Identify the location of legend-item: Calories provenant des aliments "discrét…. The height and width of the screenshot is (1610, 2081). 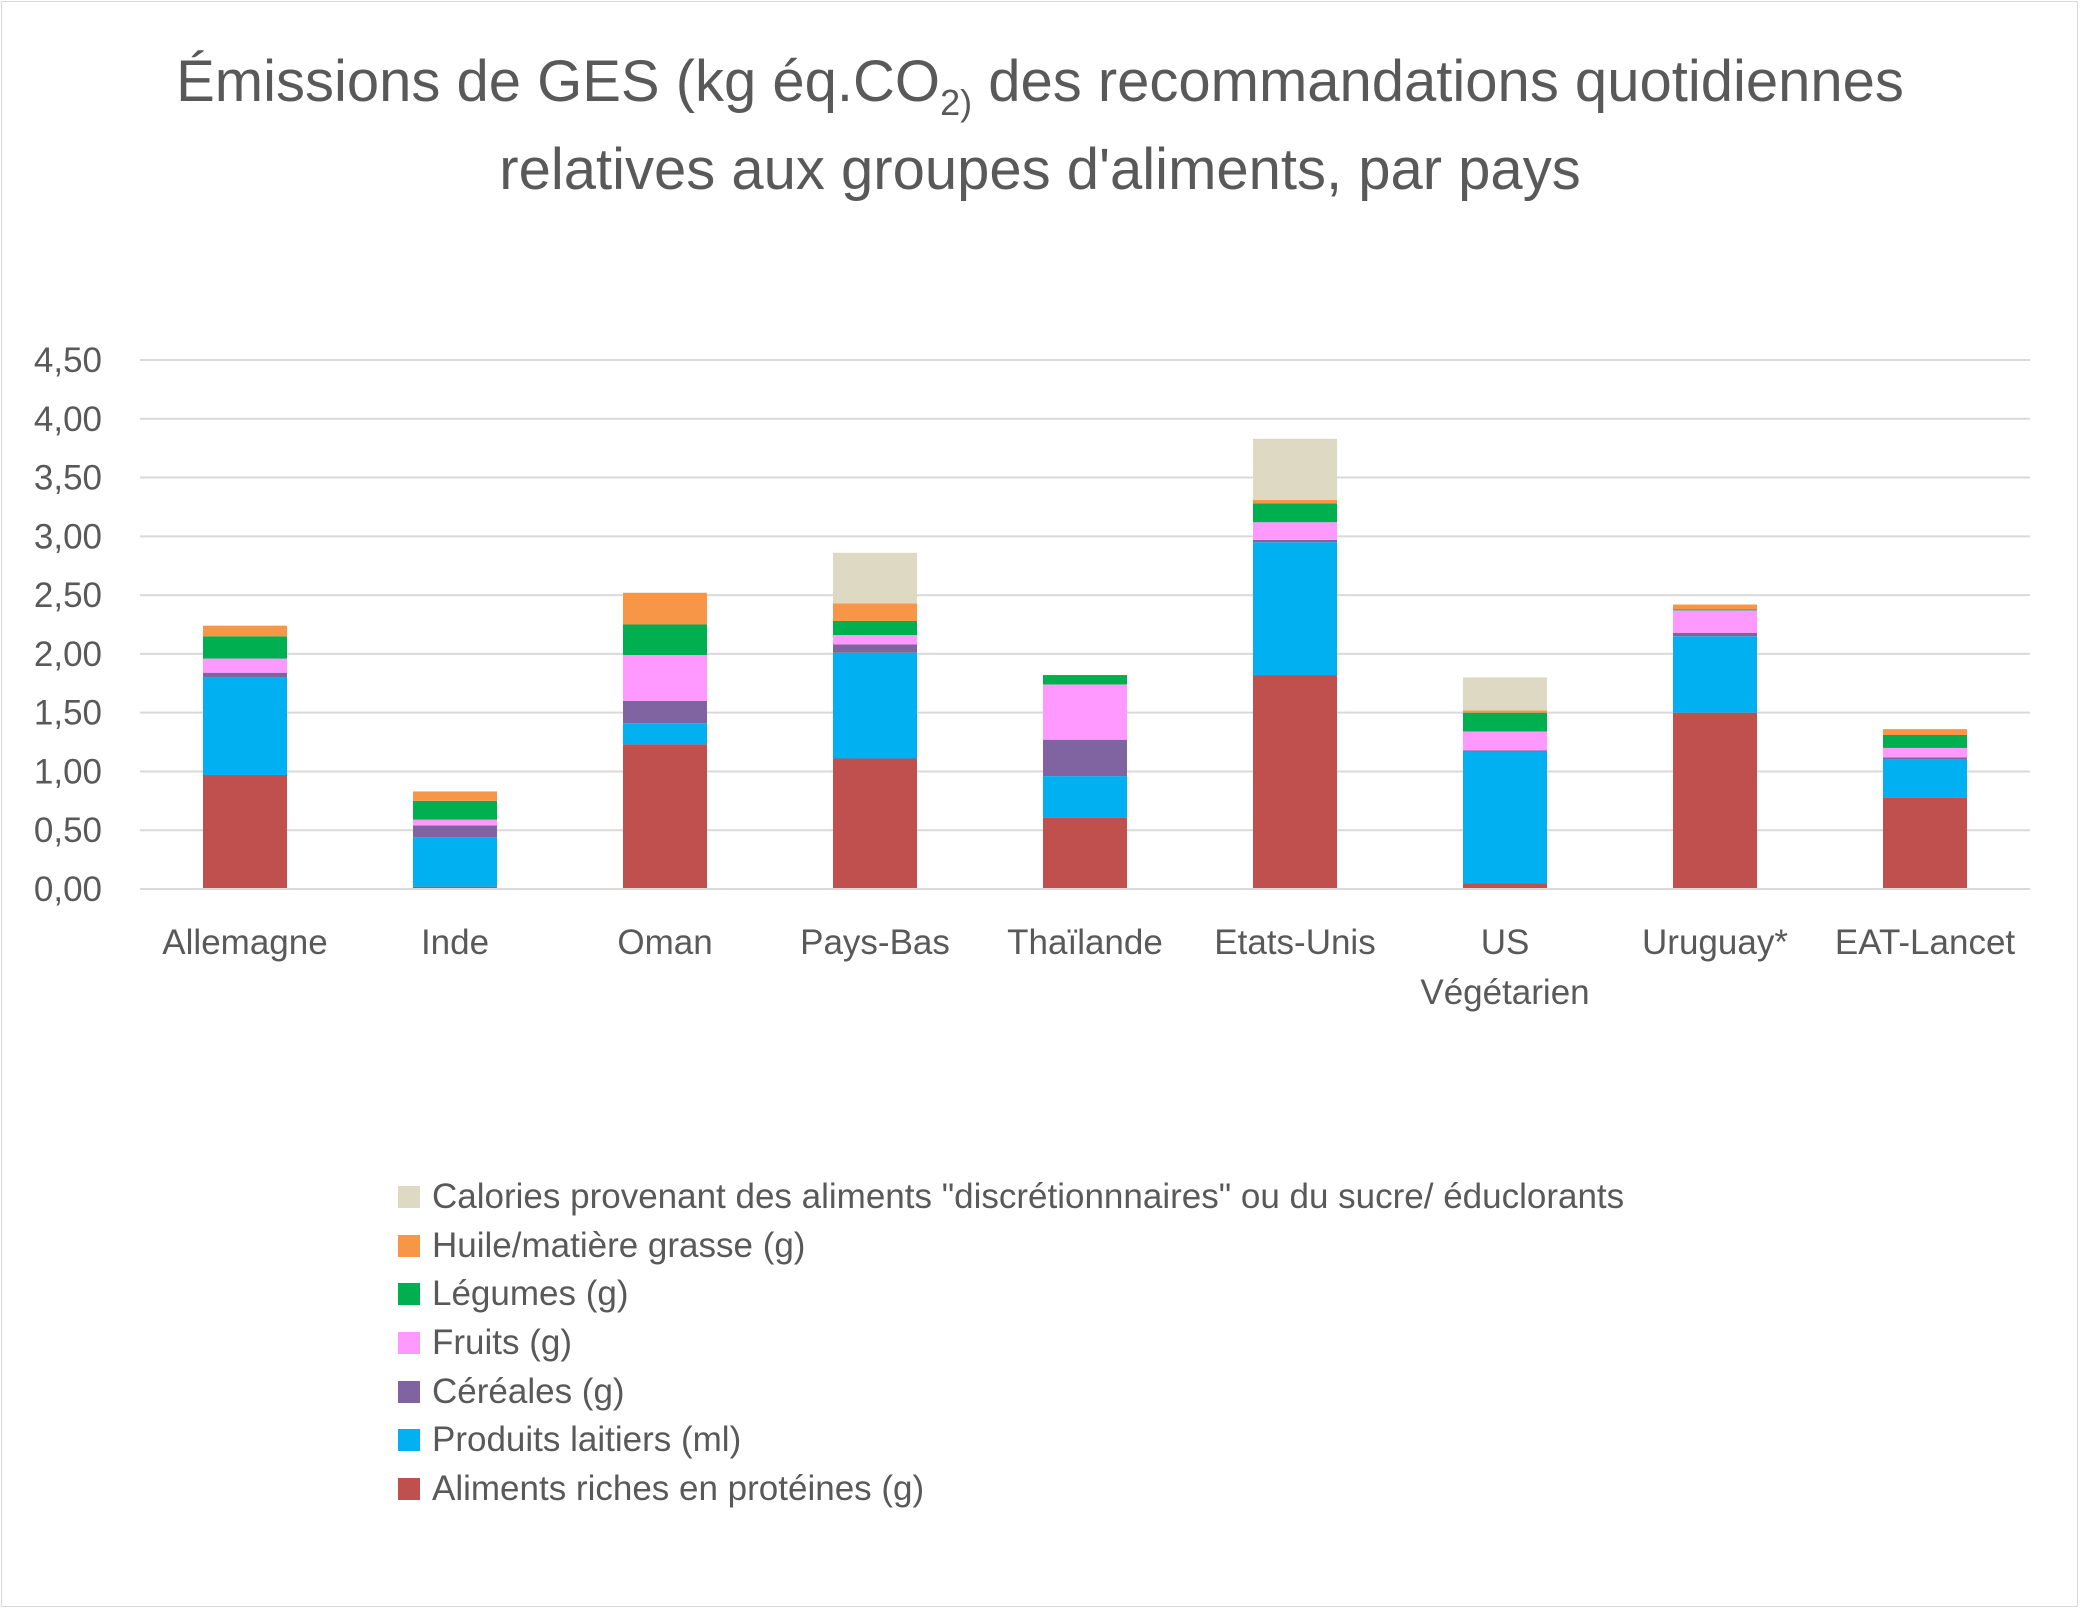
(1011, 1197).